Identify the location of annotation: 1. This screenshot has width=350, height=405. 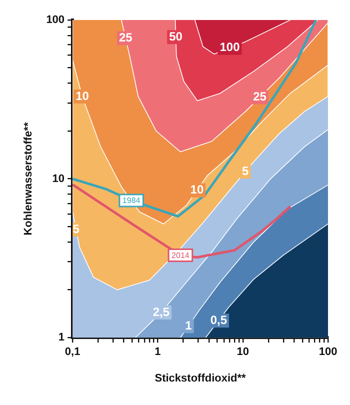
(188, 325).